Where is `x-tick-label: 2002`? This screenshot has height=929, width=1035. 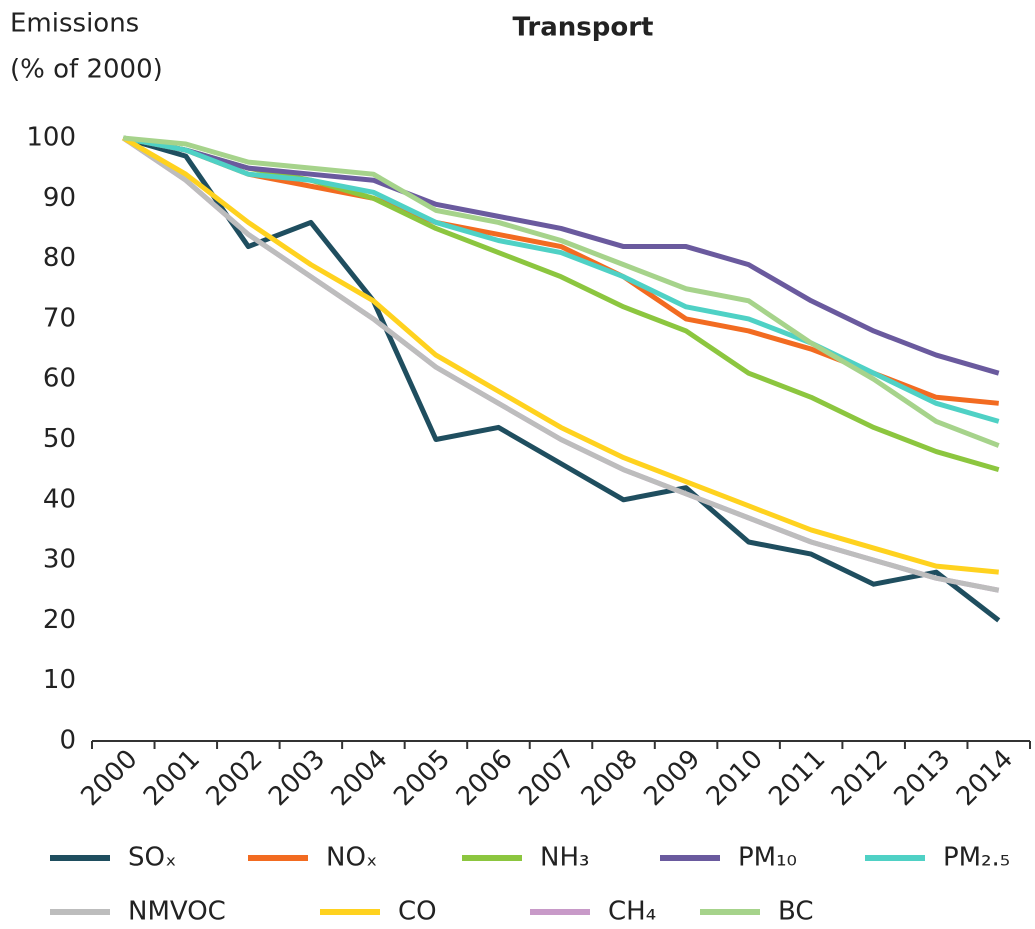 x-tick-label: 2002 is located at coordinates (235, 778).